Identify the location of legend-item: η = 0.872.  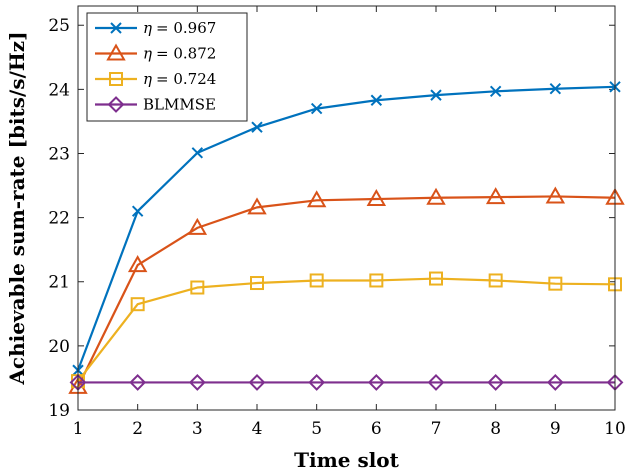
(155, 53).